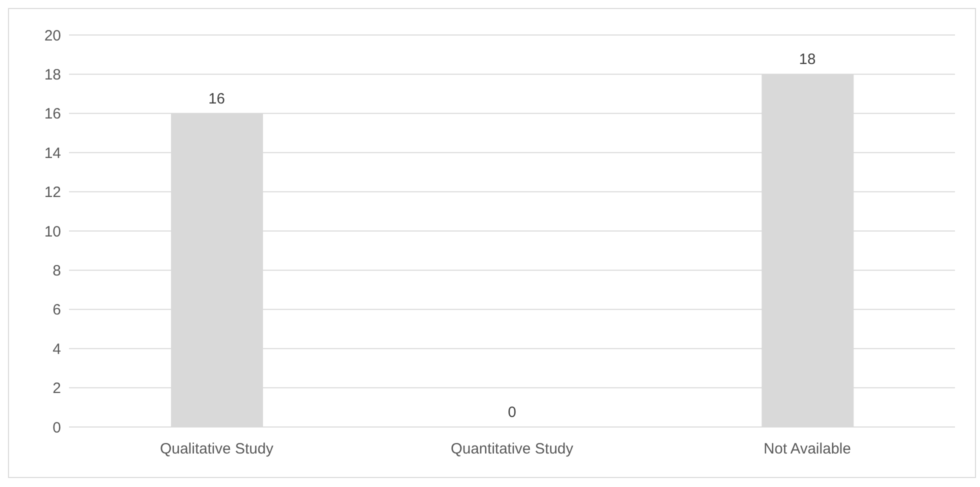 This screenshot has height=487, width=980. I want to click on x-tick-label: Qualitative Study, so click(217, 449).